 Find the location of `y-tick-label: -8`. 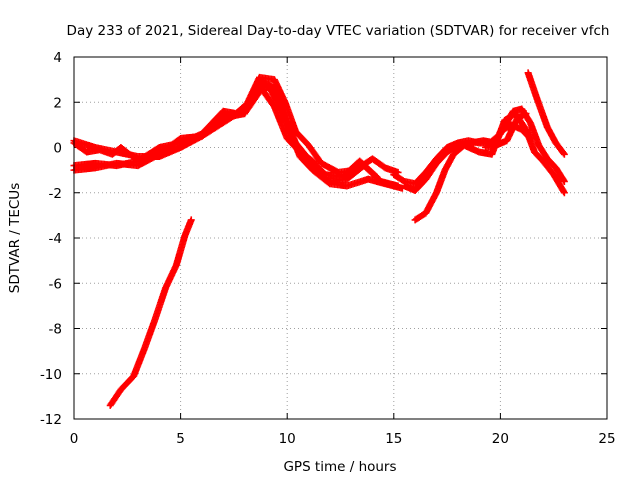

y-tick-label: -8 is located at coordinates (55, 330).